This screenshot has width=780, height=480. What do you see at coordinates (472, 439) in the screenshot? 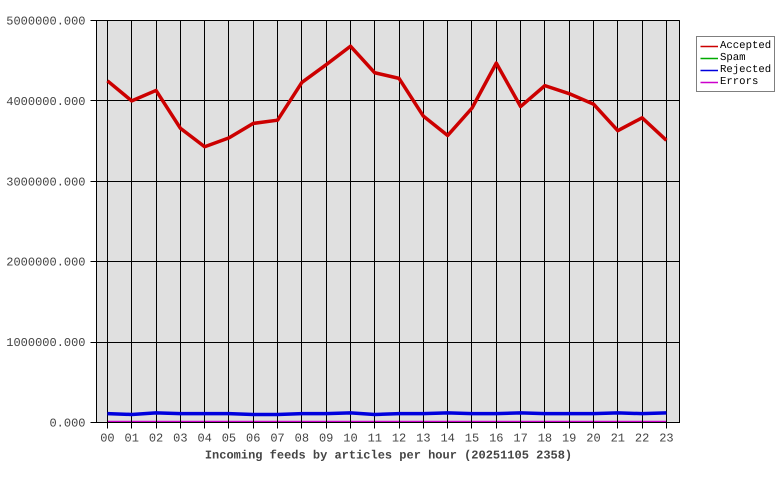
I see `x-tick-label: 15` at bounding box center [472, 439].